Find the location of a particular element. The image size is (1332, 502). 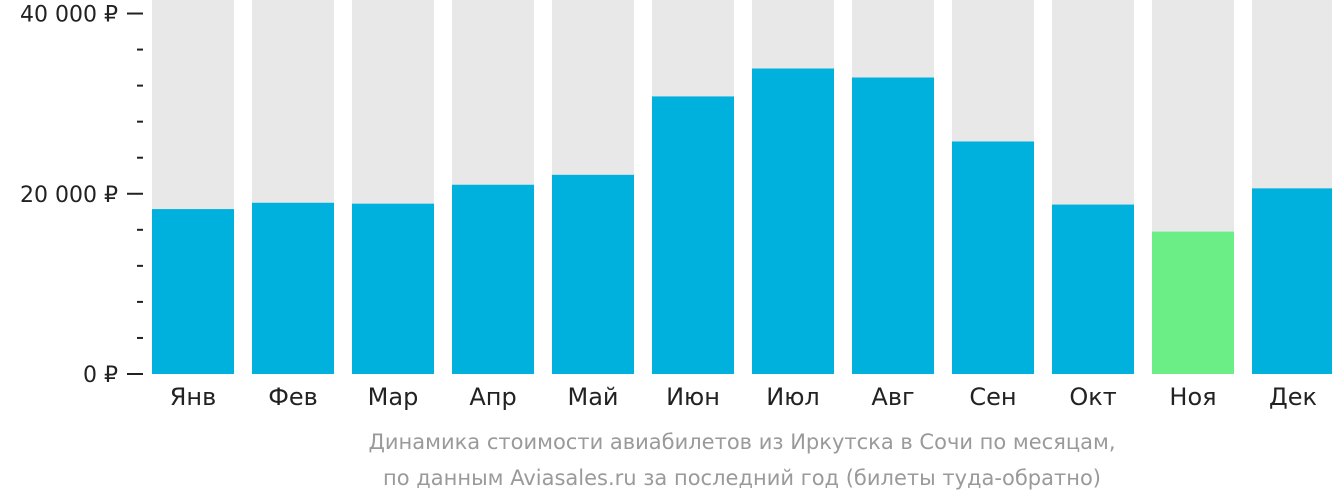

x-tick-label: Мар is located at coordinates (393, 397).